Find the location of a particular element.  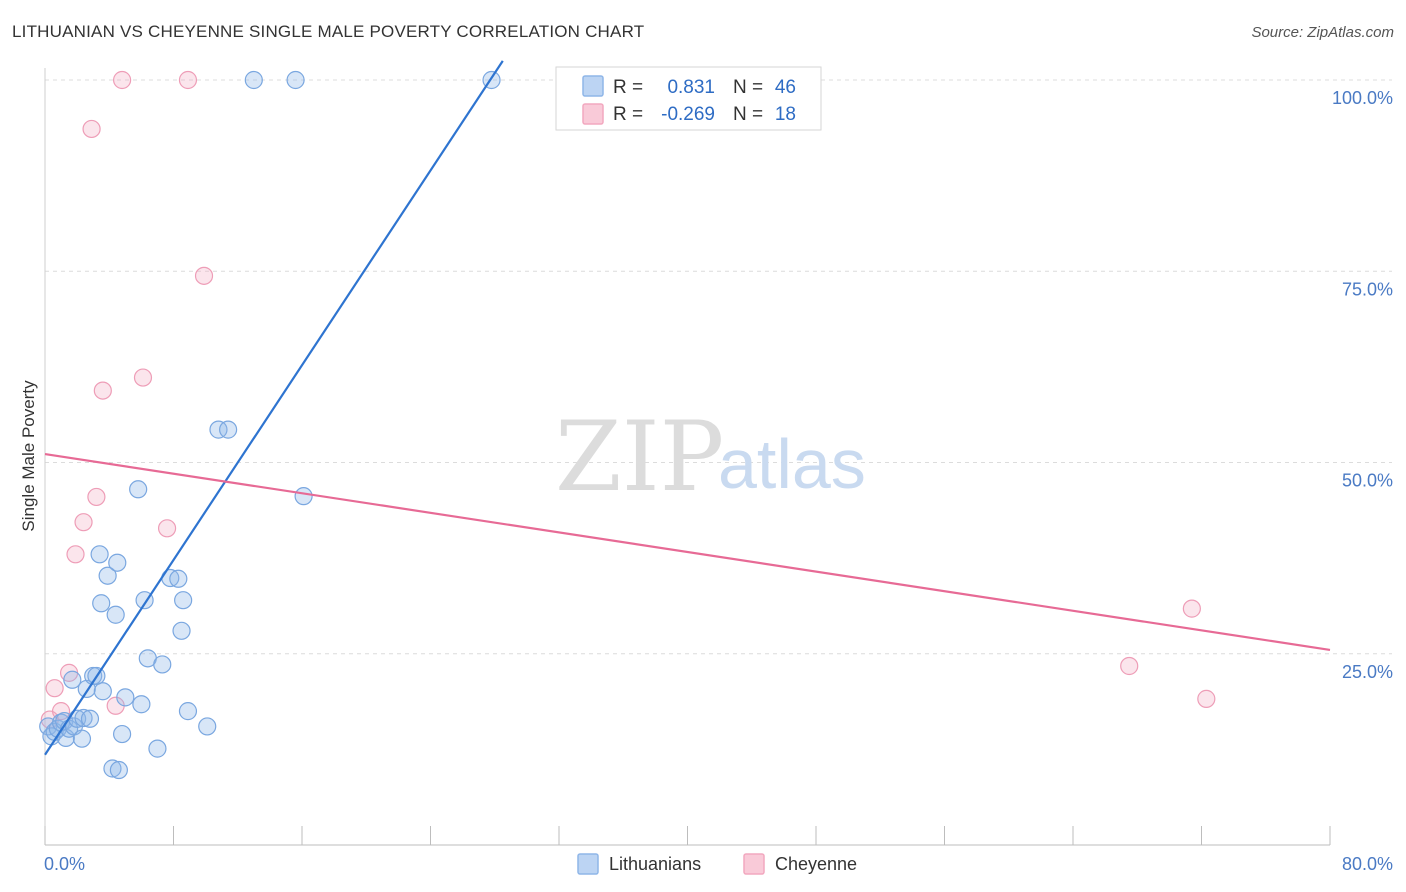

series-swatch-cheyenne is located at coordinates (754, 864).